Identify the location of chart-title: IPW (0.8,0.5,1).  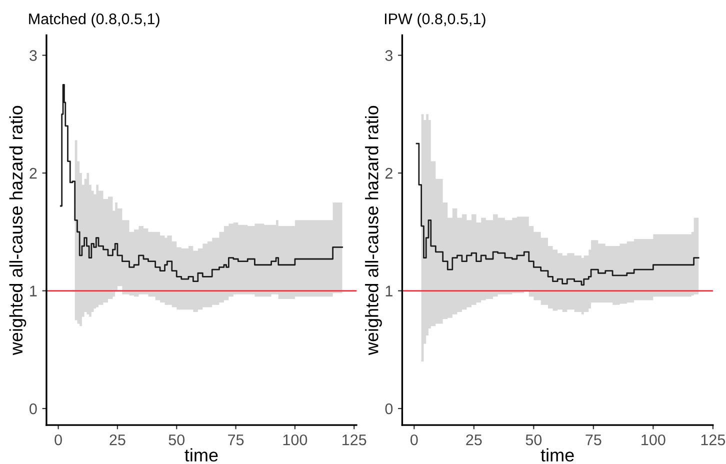
(435, 20).